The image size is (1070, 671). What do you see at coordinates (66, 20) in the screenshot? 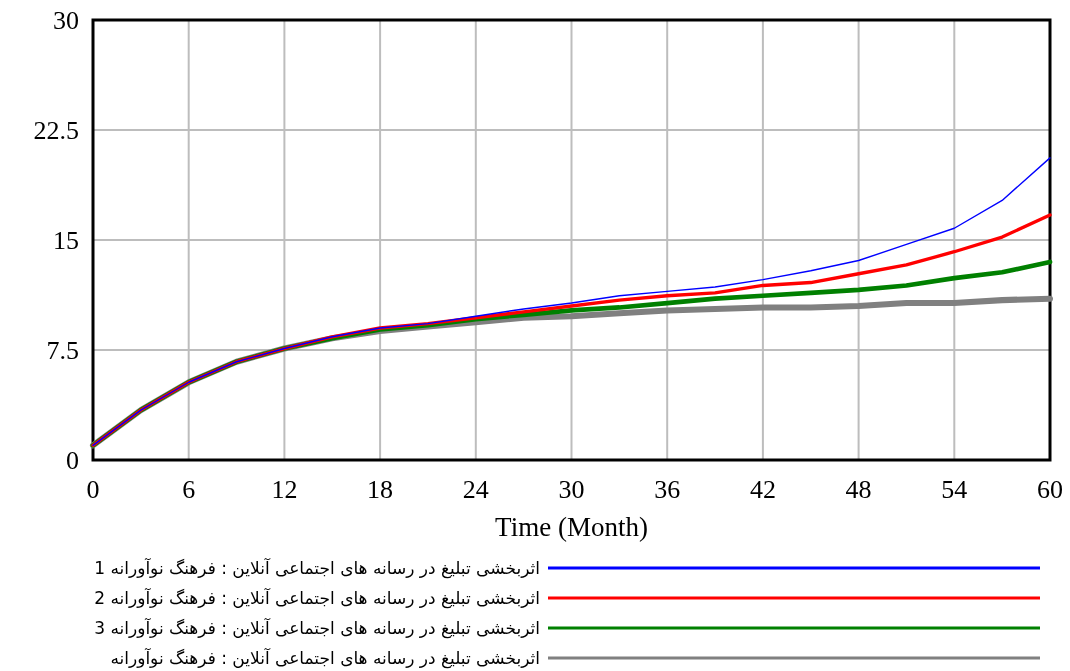
I see `y-tick-label: 30` at bounding box center [66, 20].